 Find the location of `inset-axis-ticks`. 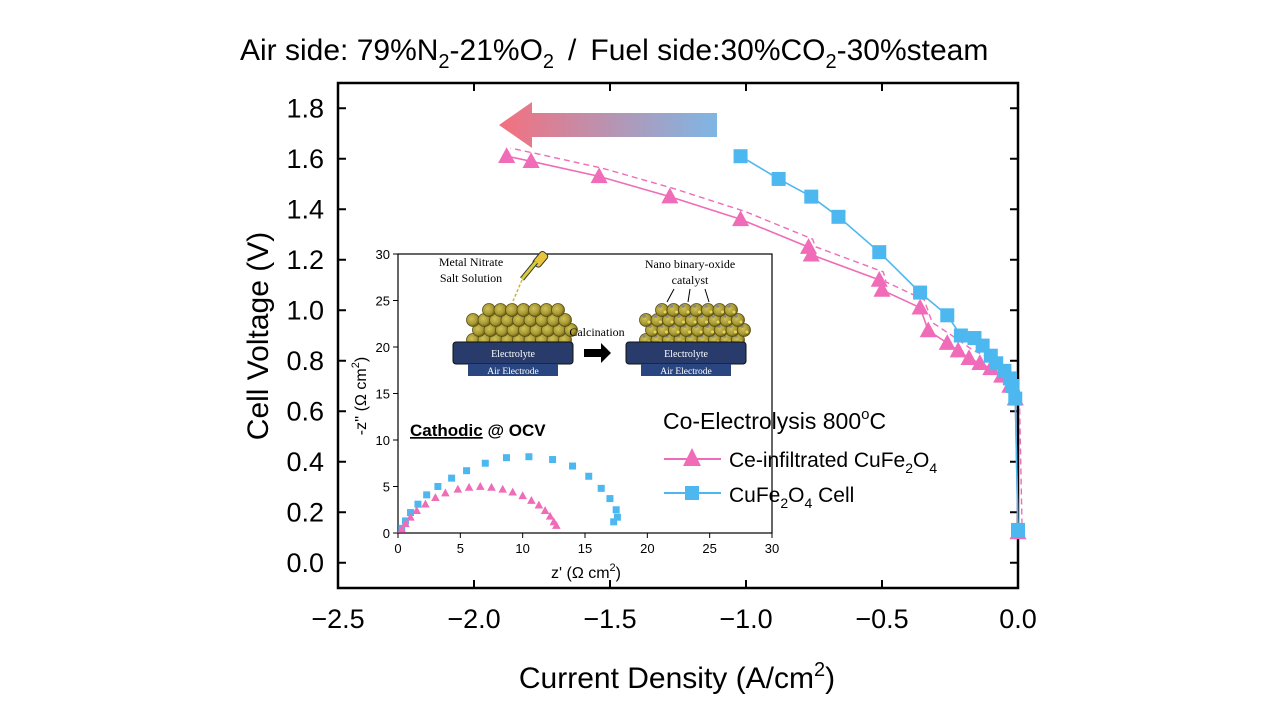

inset-axis-ticks is located at coordinates (583, 395).